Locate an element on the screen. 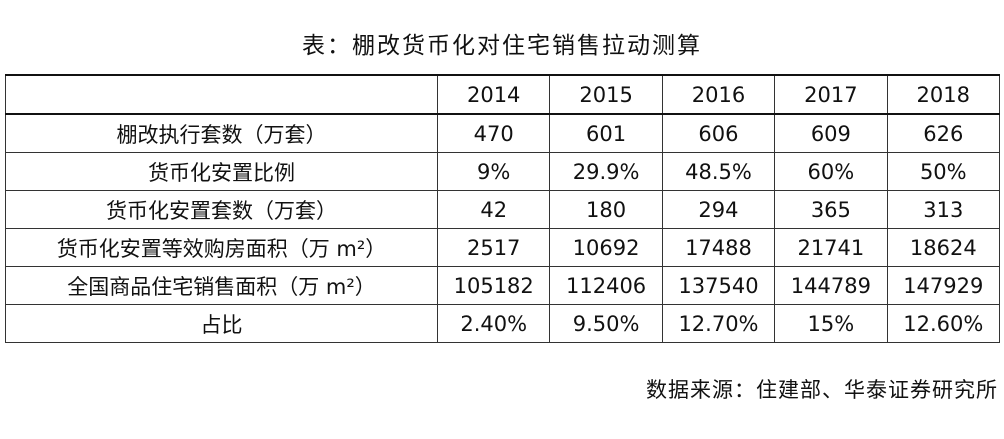 The width and height of the screenshot is (1004, 439). table-cell: 105182 is located at coordinates (493, 285).